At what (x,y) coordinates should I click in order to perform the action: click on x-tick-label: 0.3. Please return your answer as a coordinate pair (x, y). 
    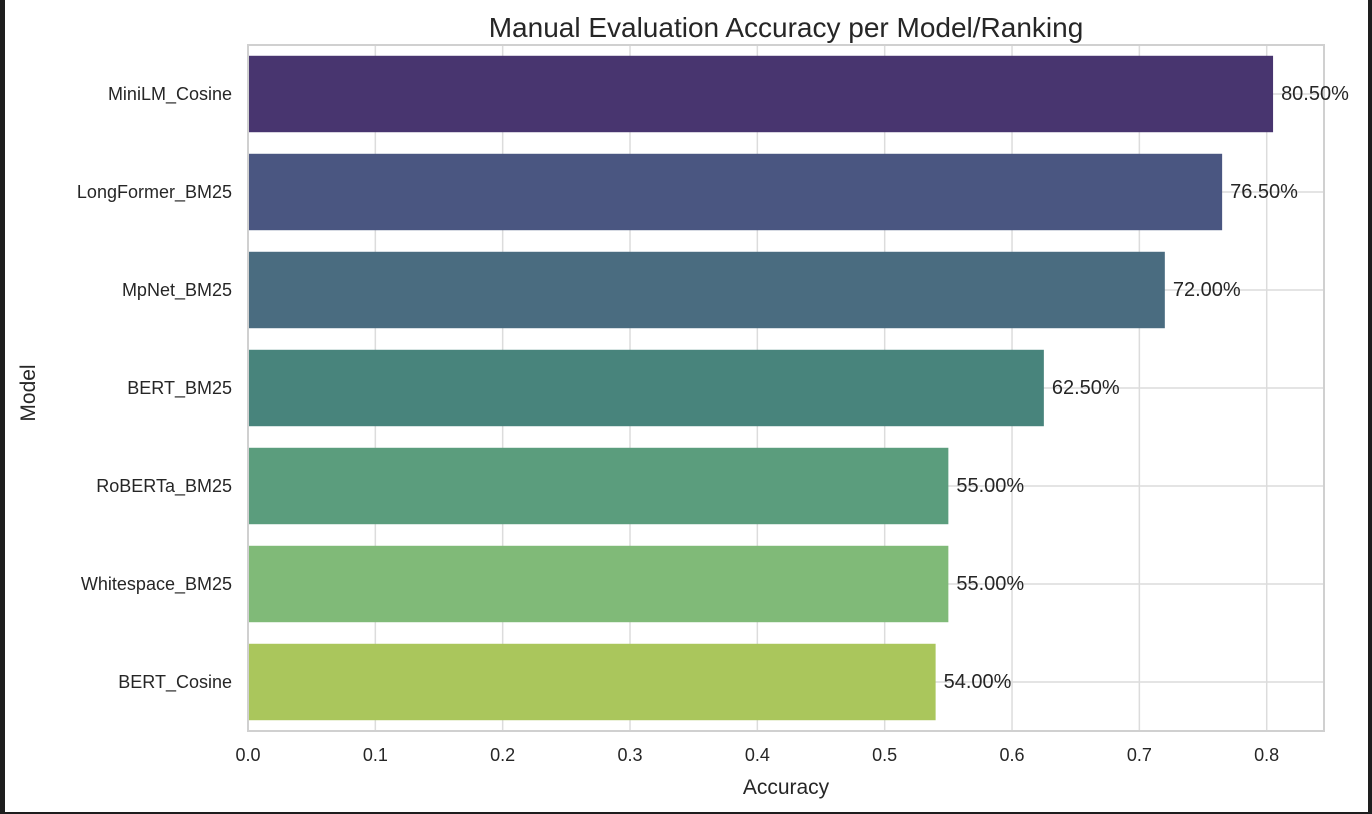
    Looking at the image, I should click on (629, 755).